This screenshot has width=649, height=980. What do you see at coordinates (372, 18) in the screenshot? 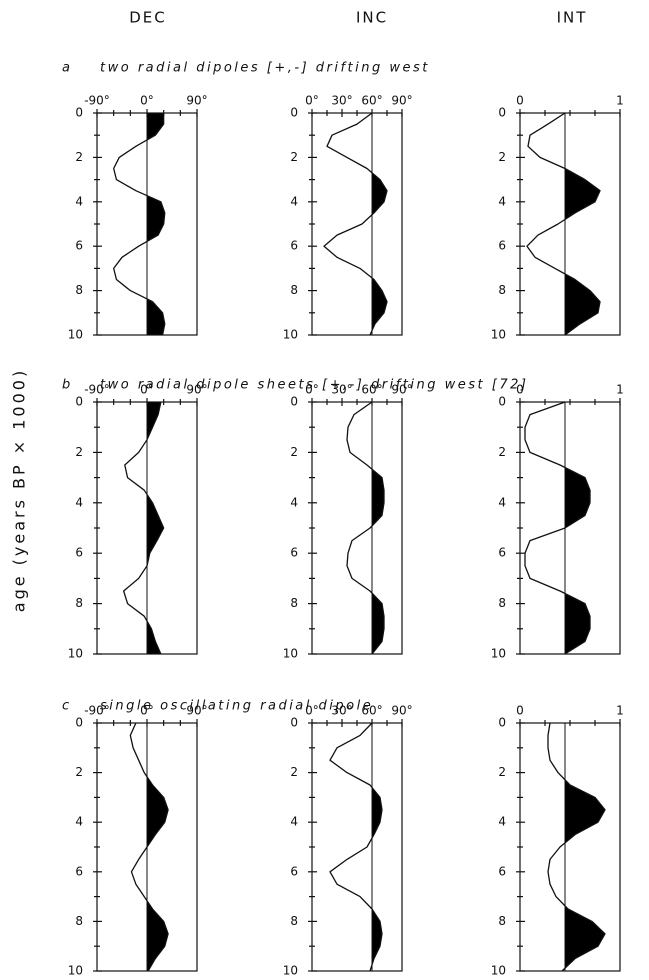
I see `column-header: INC` at bounding box center [372, 18].